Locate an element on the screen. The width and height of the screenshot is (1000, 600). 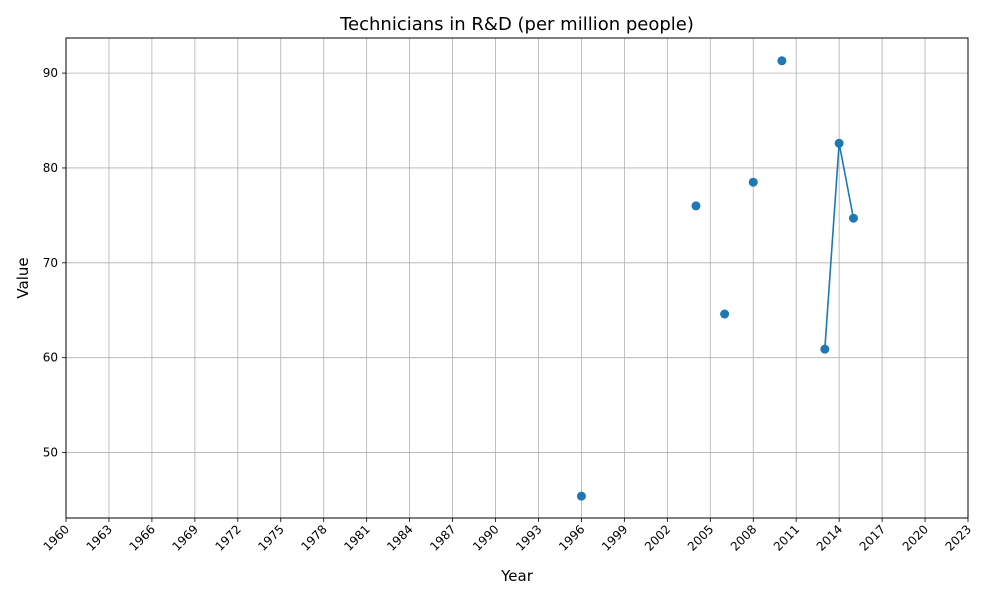
y-axis-title: Value is located at coordinates (23, 277).